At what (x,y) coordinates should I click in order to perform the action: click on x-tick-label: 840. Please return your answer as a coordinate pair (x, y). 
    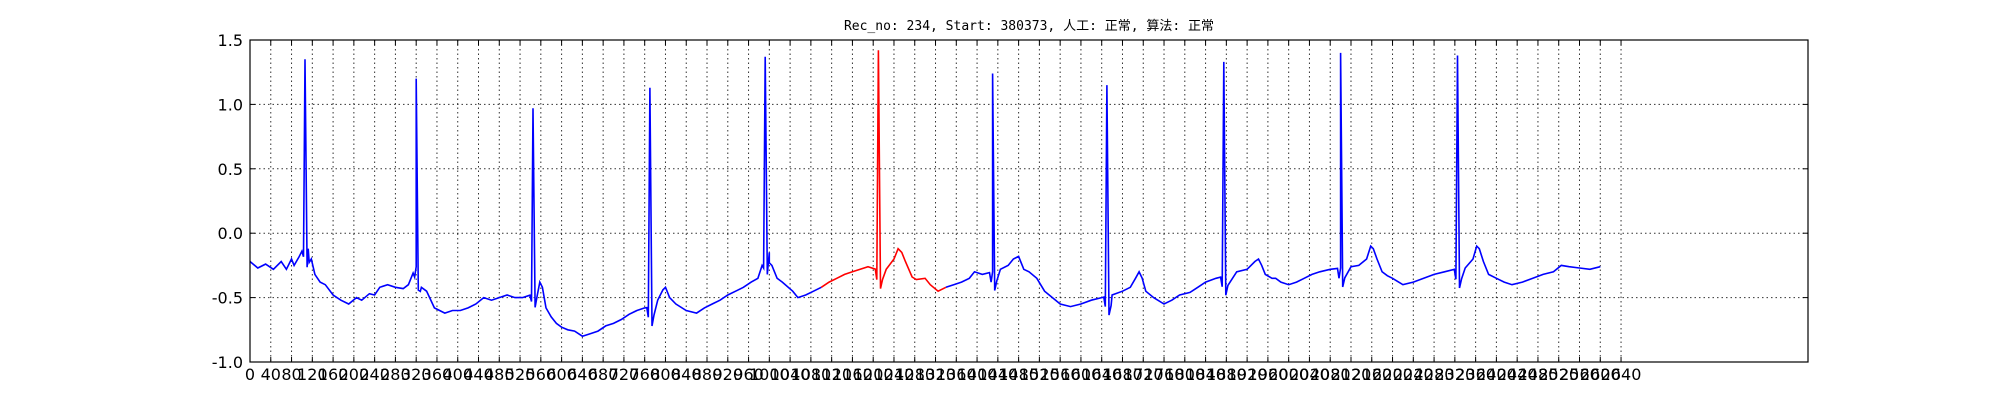
    Looking at the image, I should click on (686, 374).